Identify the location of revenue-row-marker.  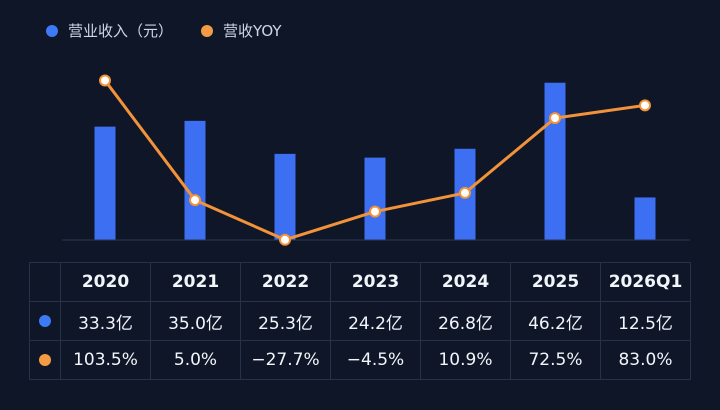
(45, 321).